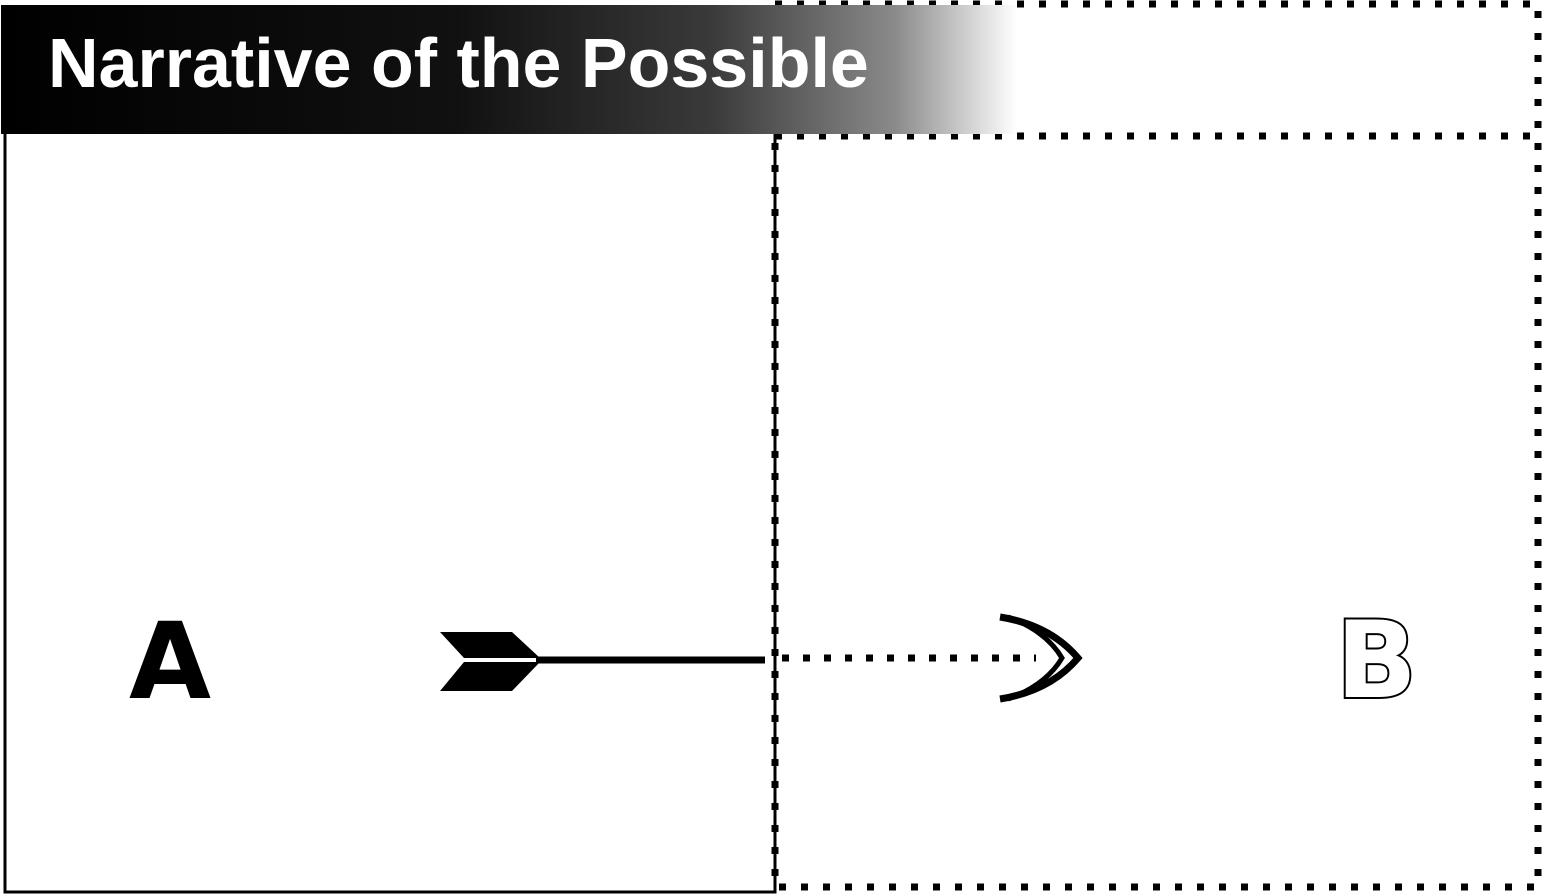  Describe the element at coordinates (1036, 658) in the screenshot. I see `chevron-inner` at that location.